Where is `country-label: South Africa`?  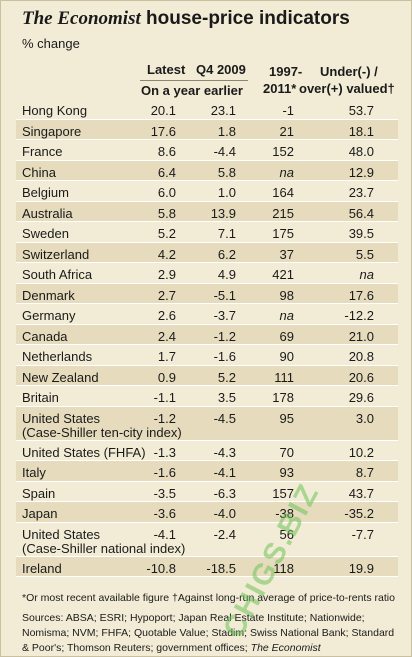 country-label: South Africa is located at coordinates (57, 274).